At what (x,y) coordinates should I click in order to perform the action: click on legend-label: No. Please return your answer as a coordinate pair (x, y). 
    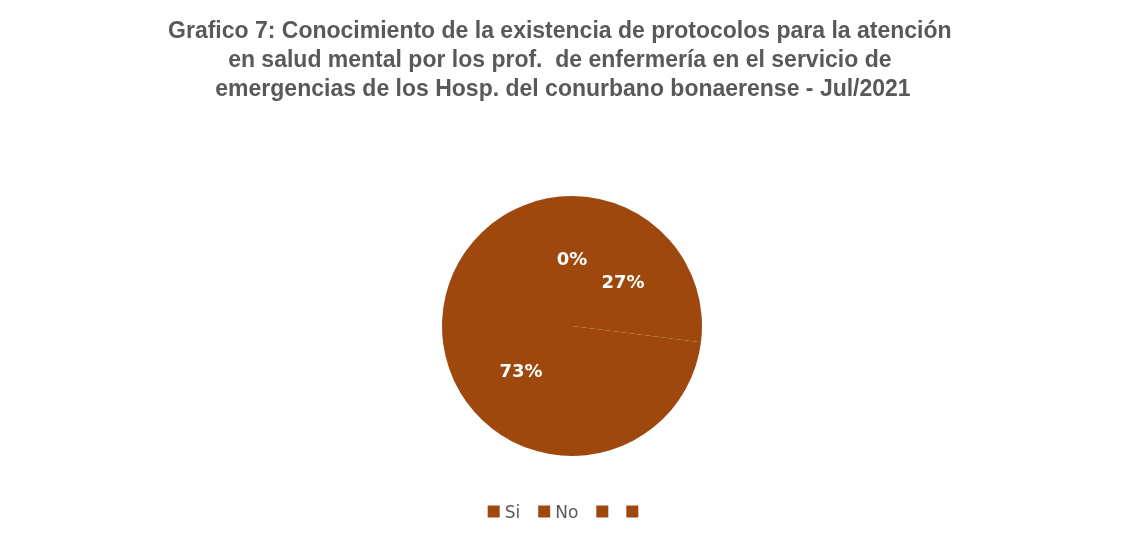
    Looking at the image, I should click on (567, 511).